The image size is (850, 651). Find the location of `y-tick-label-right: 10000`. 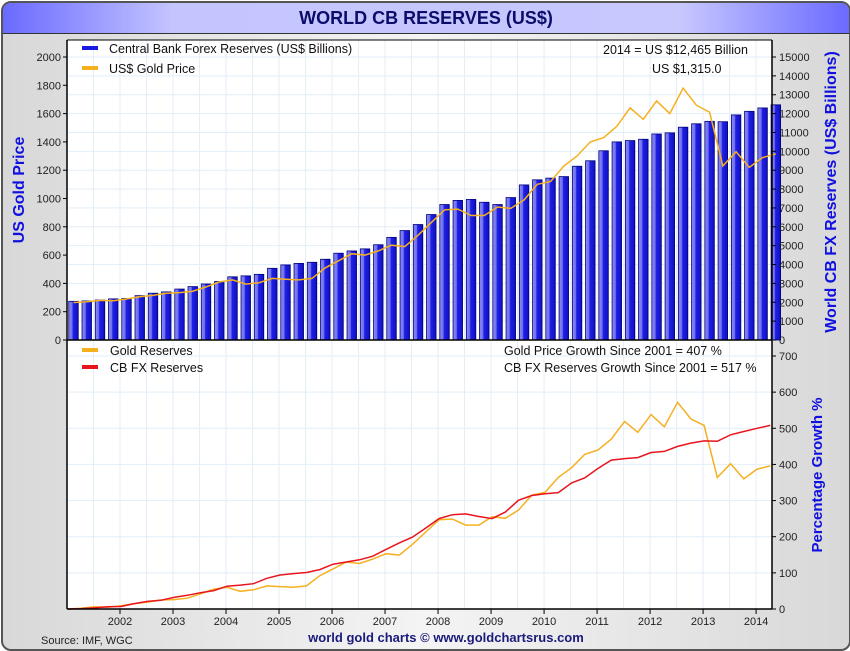

y-tick-label-right: 10000 is located at coordinates (794, 152).